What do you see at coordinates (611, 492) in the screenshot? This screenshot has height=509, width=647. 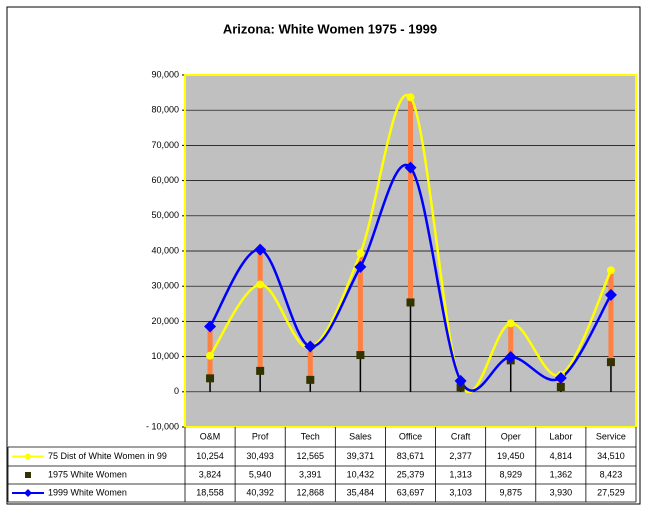 I see `table-value: 27,529` at bounding box center [611, 492].